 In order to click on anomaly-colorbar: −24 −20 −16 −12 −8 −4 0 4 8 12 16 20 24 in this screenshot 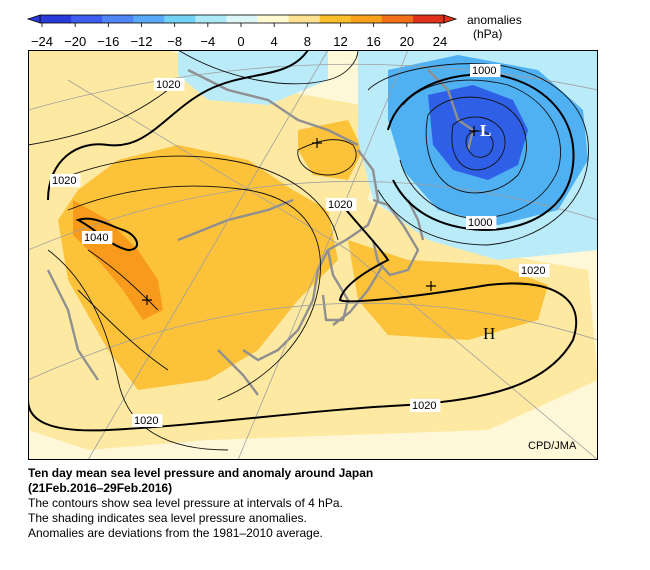, I will do `click(242, 31)`.